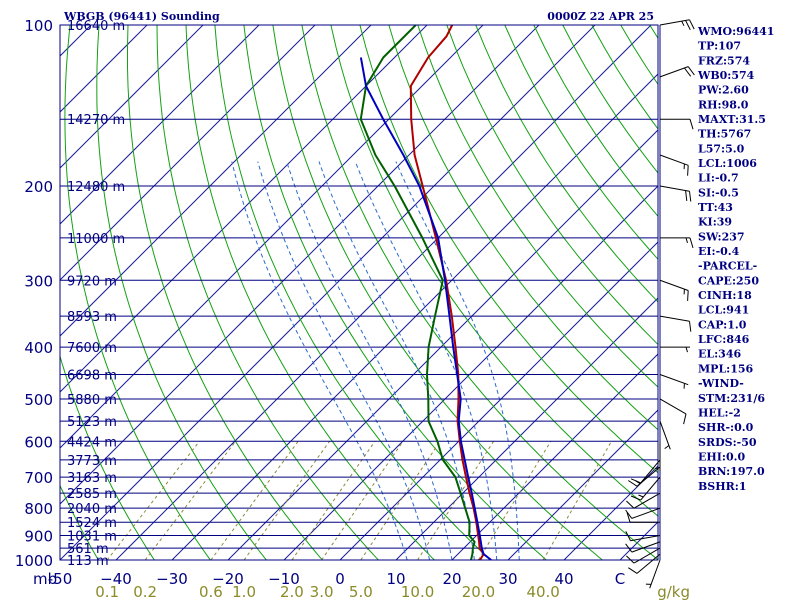  What do you see at coordinates (478, 591) in the screenshot?
I see `mixing-ratio-label: 20.0` at bounding box center [478, 591].